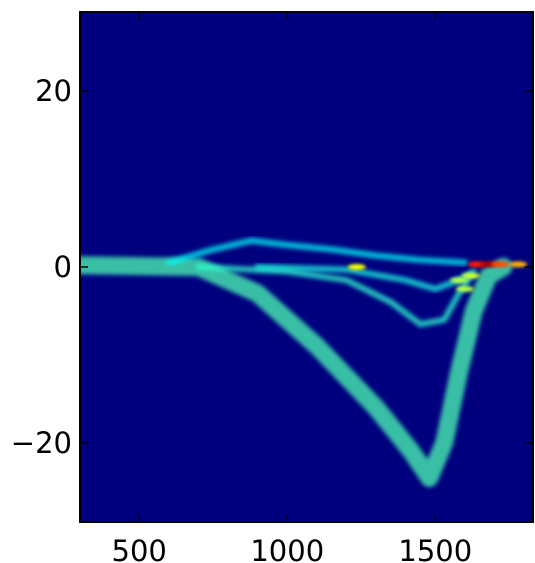 This screenshot has width=535, height=563. I want to click on x-tick-label: 500, so click(139, 548).